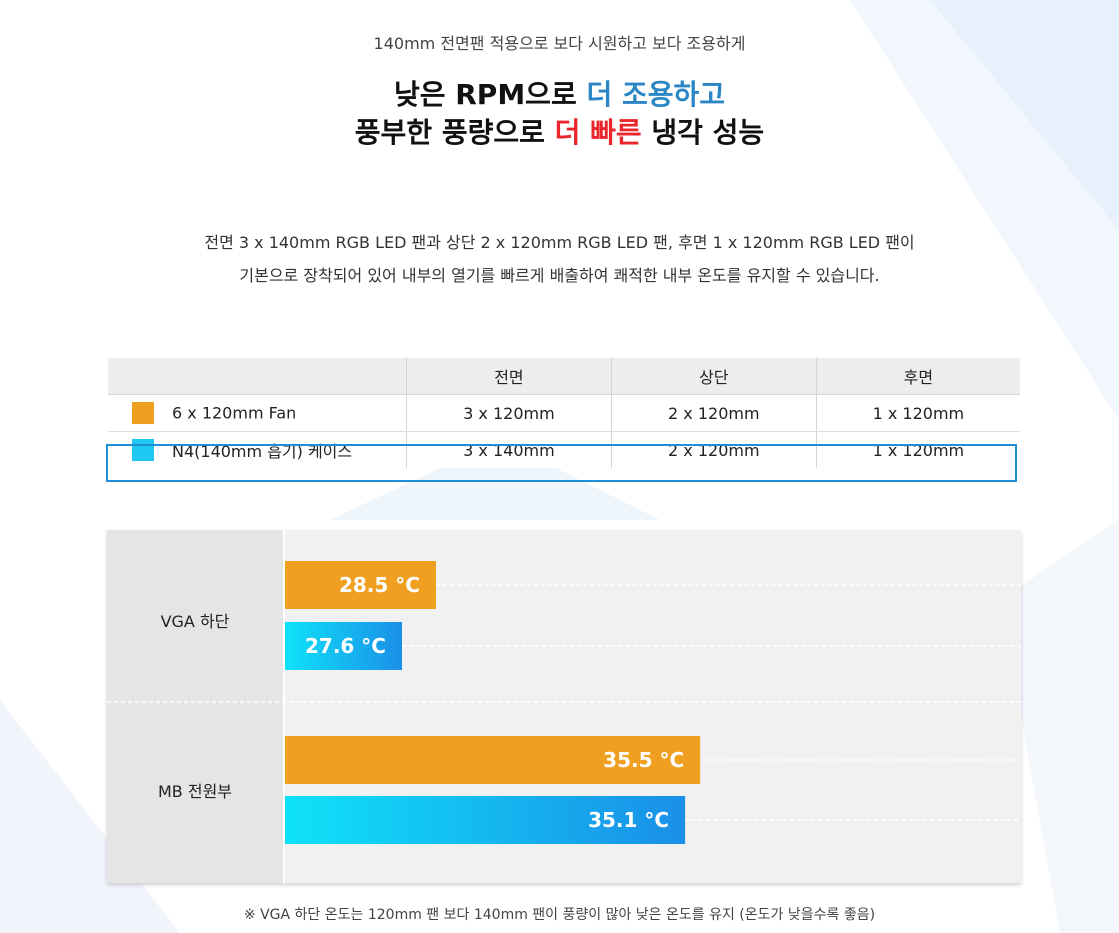 The image size is (1119, 933). What do you see at coordinates (379, 585) in the screenshot?
I see `bar-value-label: 28.5 °C` at bounding box center [379, 585].